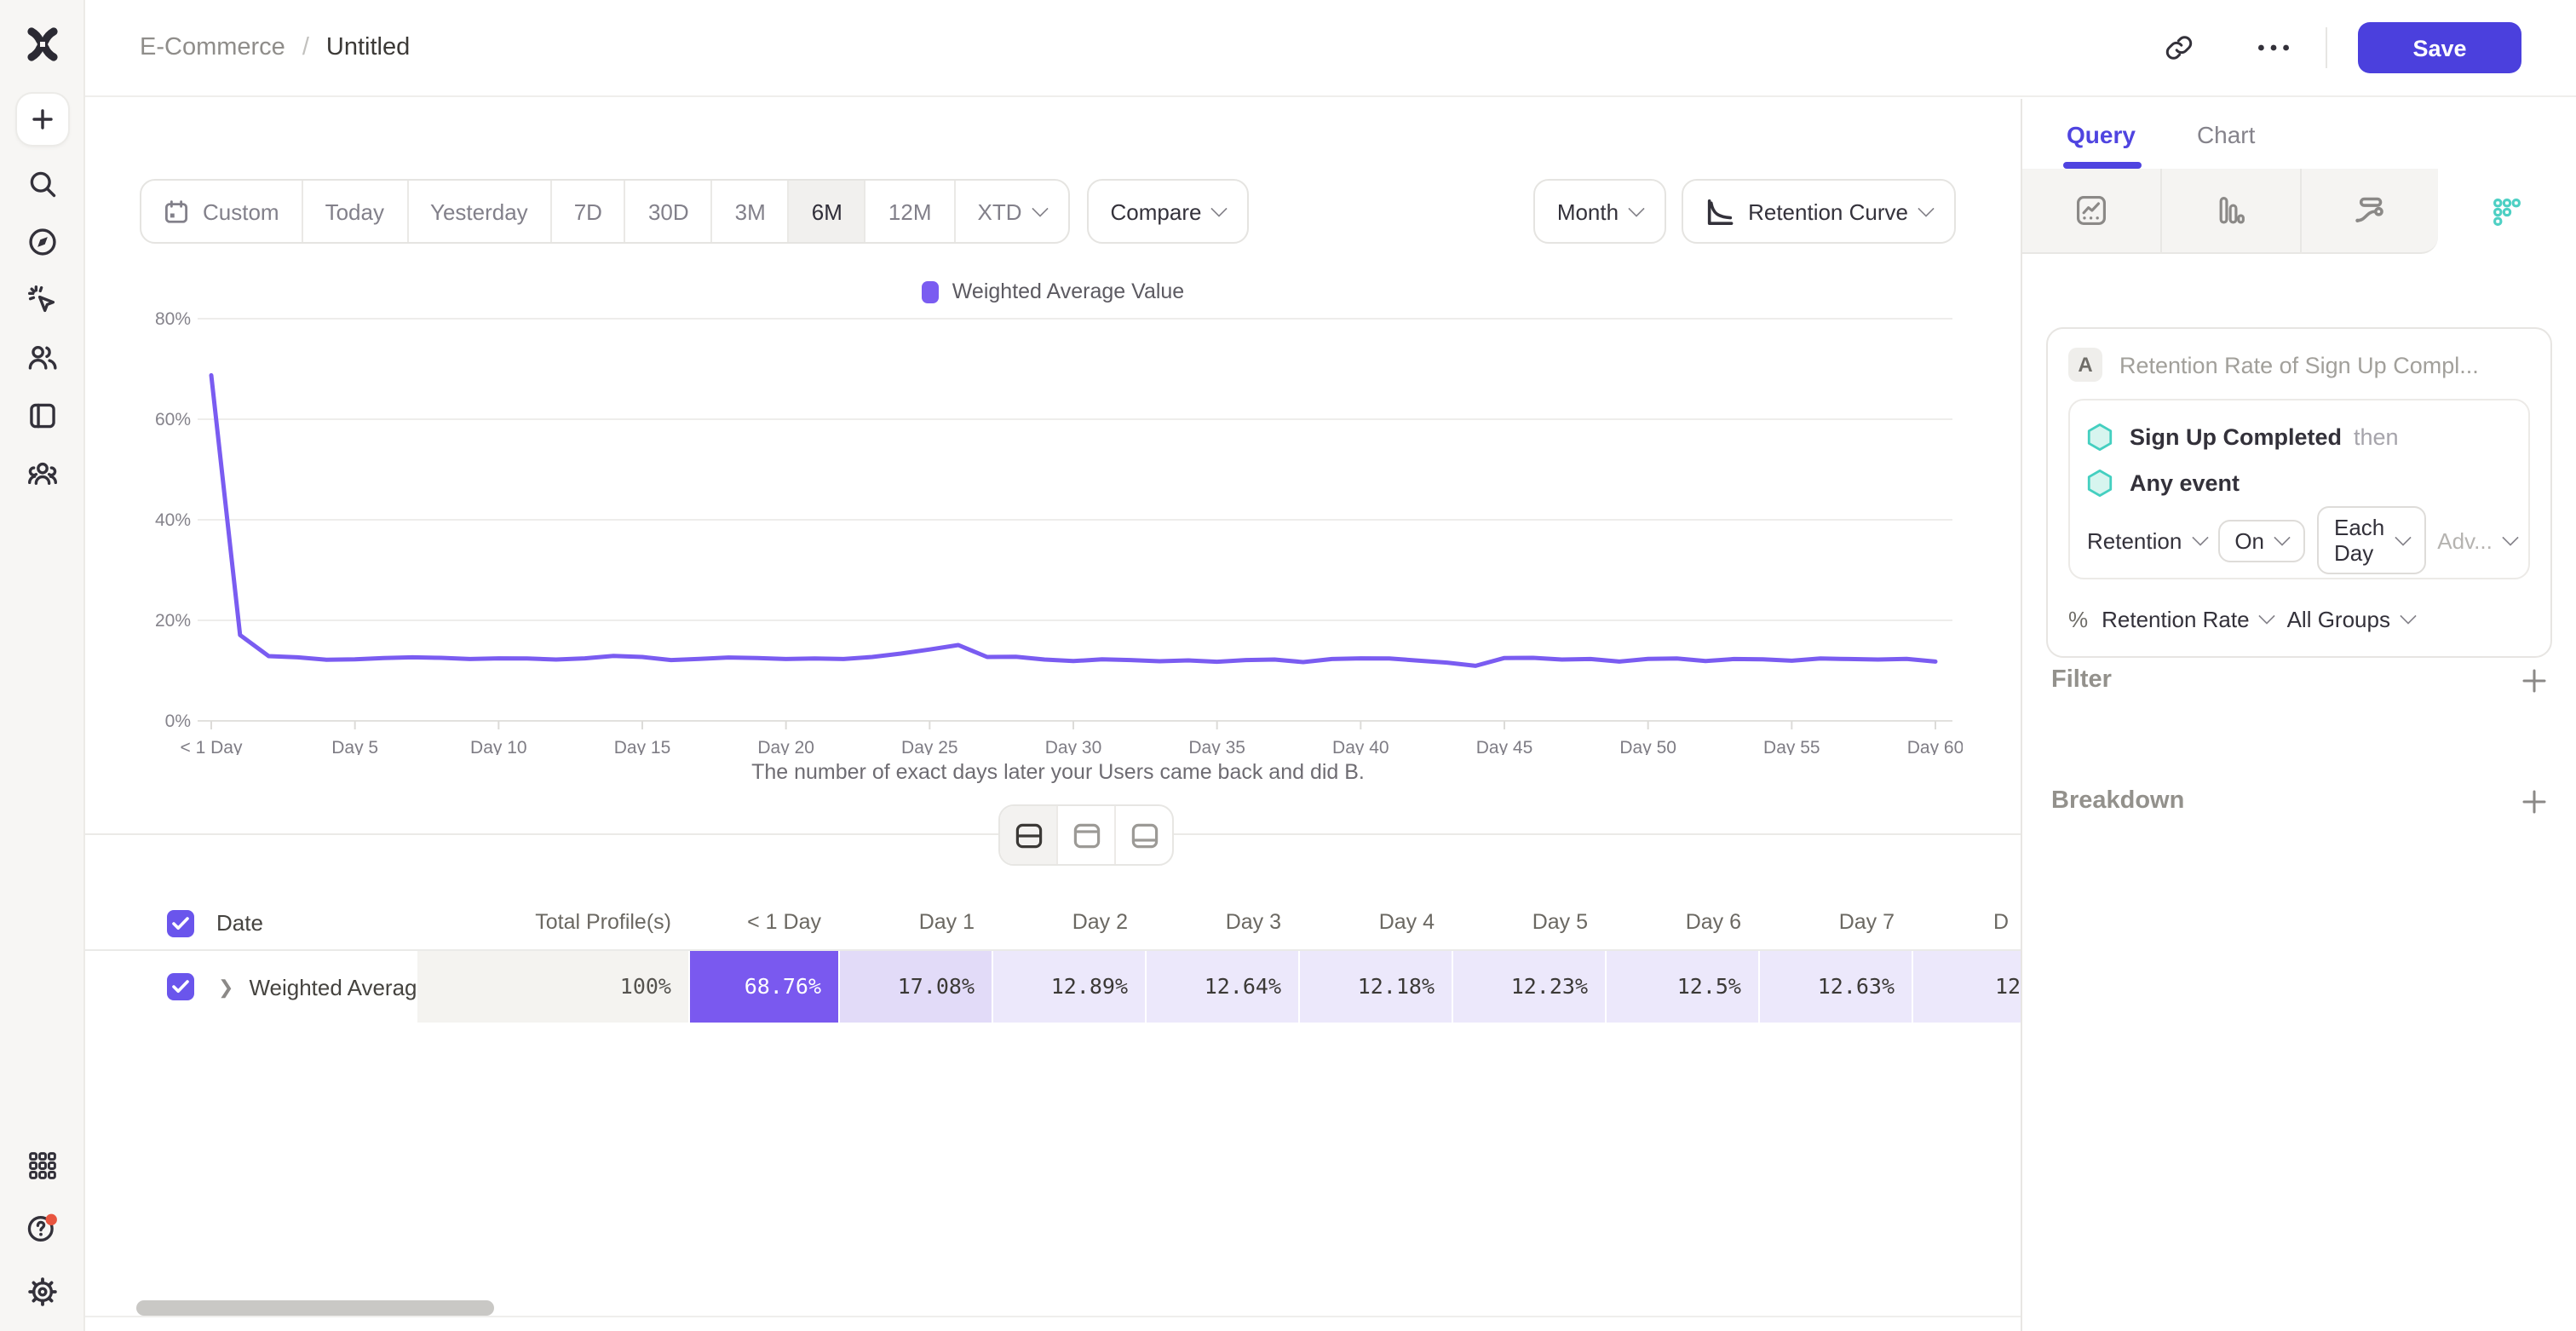 Image resolution: width=2576 pixels, height=1331 pixels. What do you see at coordinates (2179, 47) in the screenshot?
I see `copy-link-button` at bounding box center [2179, 47].